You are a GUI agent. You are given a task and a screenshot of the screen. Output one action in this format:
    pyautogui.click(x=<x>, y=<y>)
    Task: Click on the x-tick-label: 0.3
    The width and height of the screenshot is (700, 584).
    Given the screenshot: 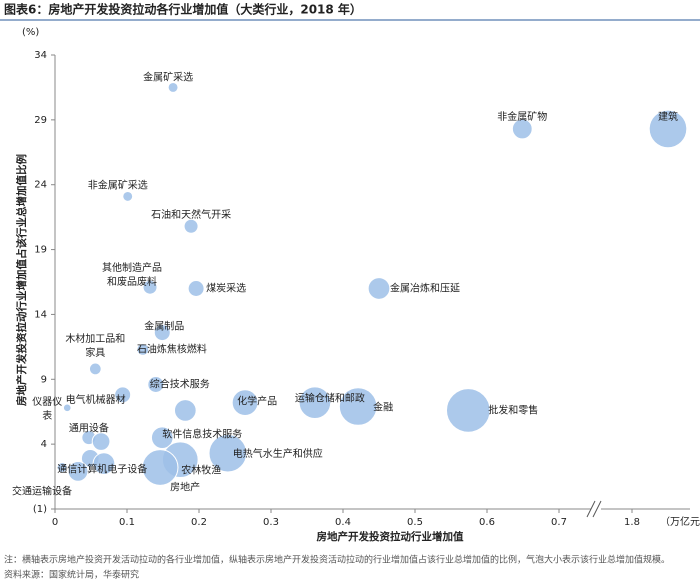 What is the action you would take?
    pyautogui.click(x=271, y=522)
    